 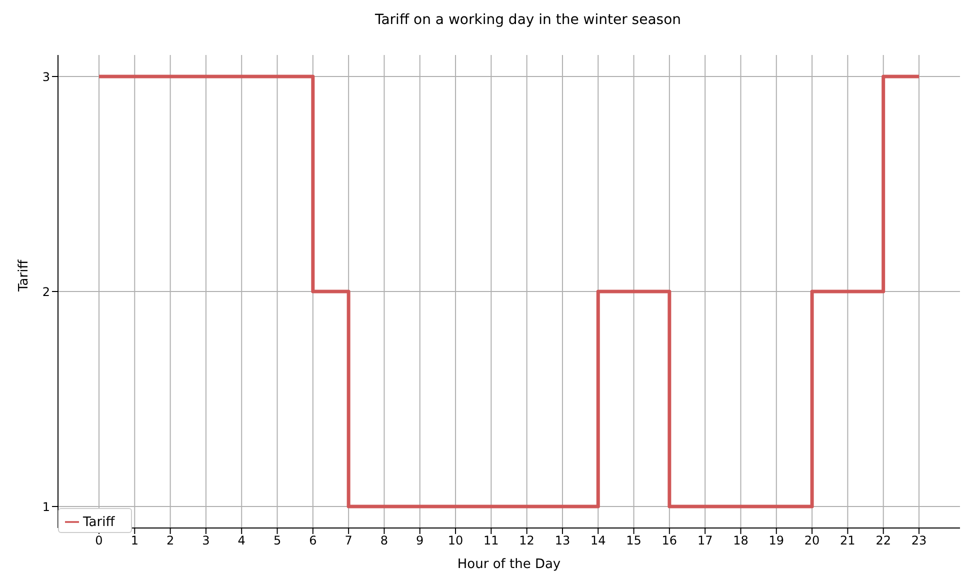 I want to click on x-tick-label: 1, so click(x=134, y=541).